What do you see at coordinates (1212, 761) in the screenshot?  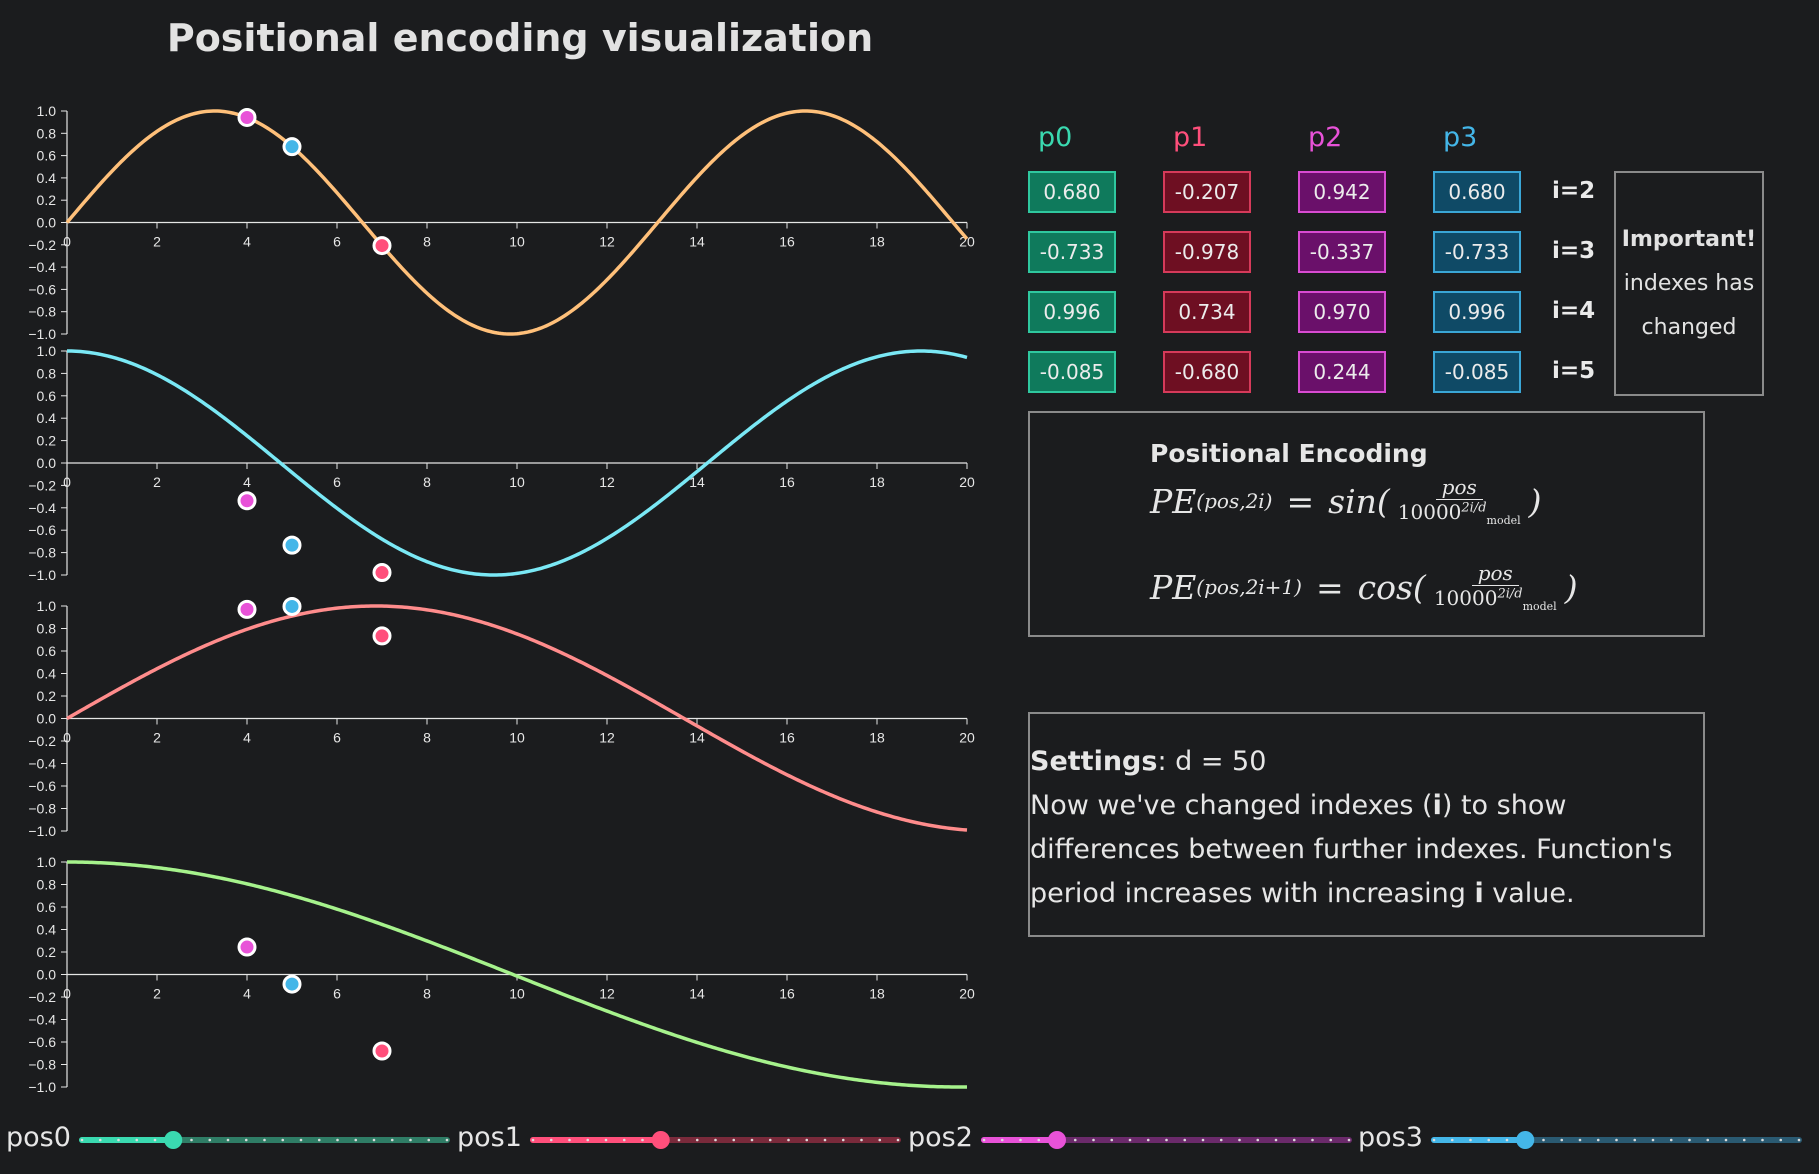 I see `settings-value: : d = 50` at bounding box center [1212, 761].